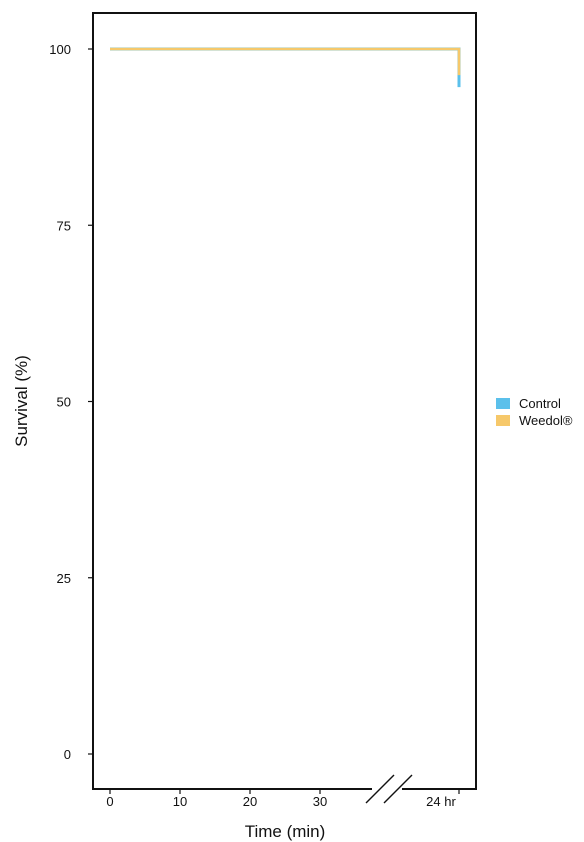  Describe the element at coordinates (180, 801) in the screenshot. I see `x-tick-label: 10` at that location.